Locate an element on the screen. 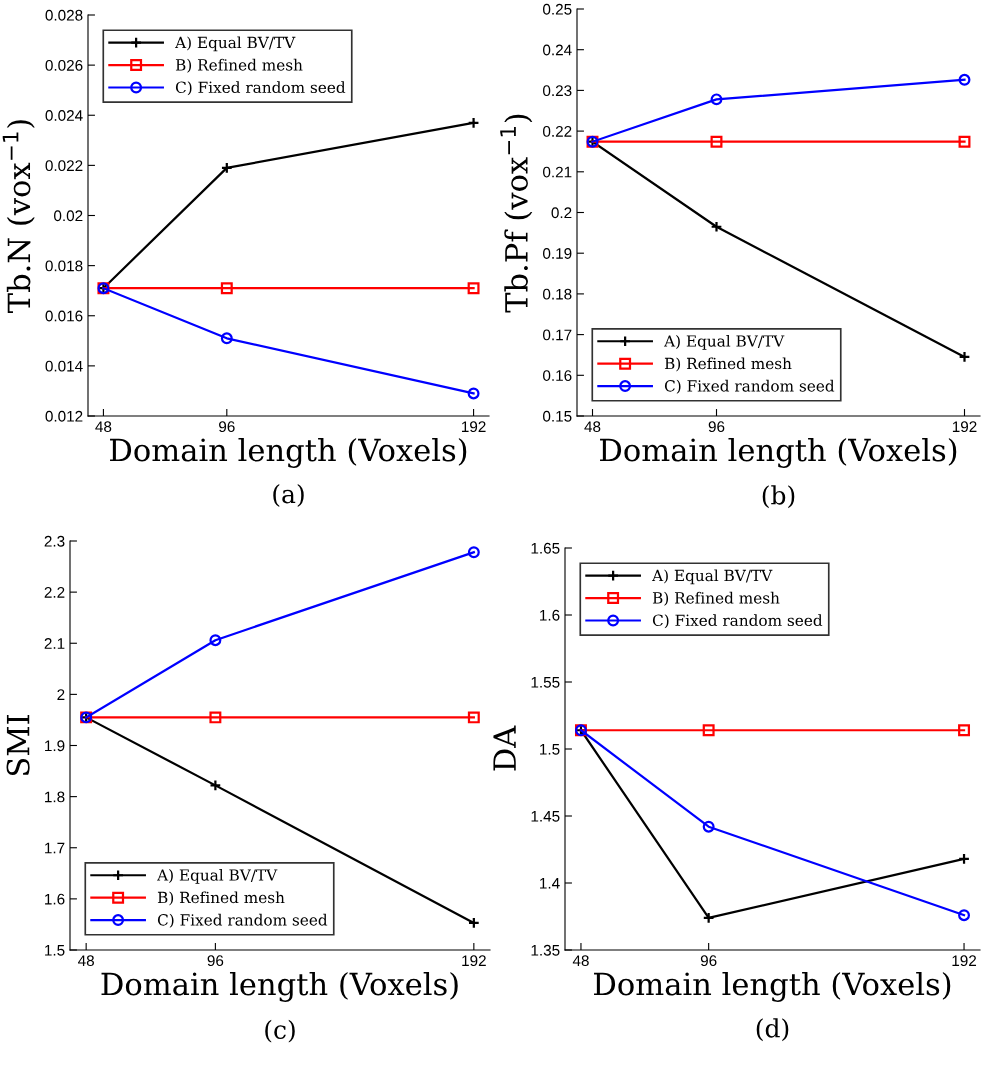 Image resolution: width=984 pixels, height=1072 pixels. y-axis-title: SMI is located at coordinates (18, 745).